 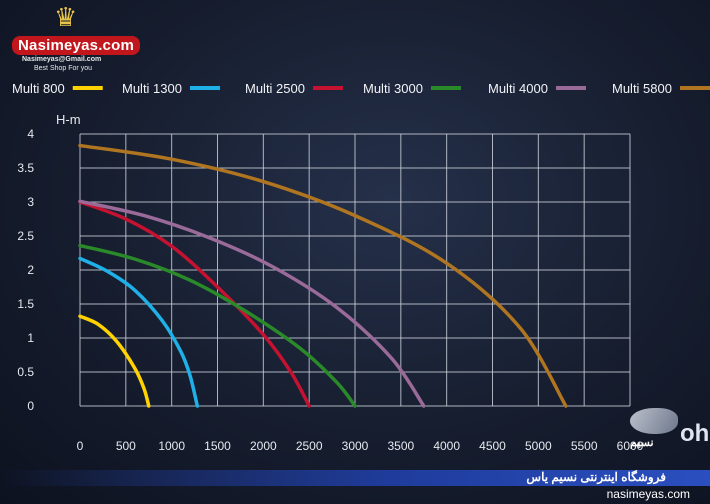 What do you see at coordinates (80, 446) in the screenshot?
I see `x-tick-label: 0` at bounding box center [80, 446].